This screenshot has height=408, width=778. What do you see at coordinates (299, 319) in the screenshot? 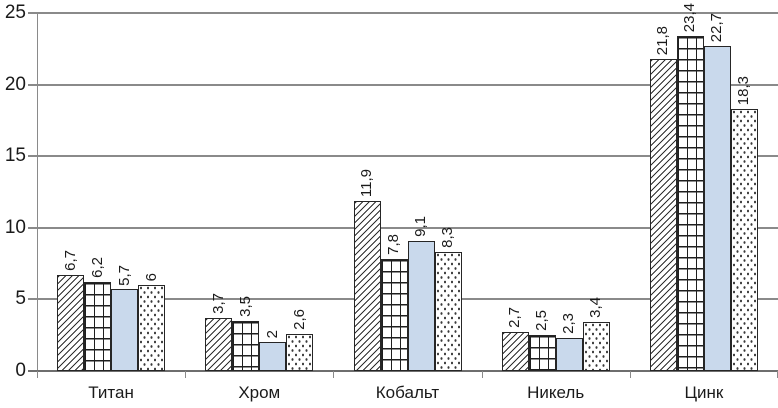
I see `bar-value-label: 2,6` at bounding box center [299, 319].